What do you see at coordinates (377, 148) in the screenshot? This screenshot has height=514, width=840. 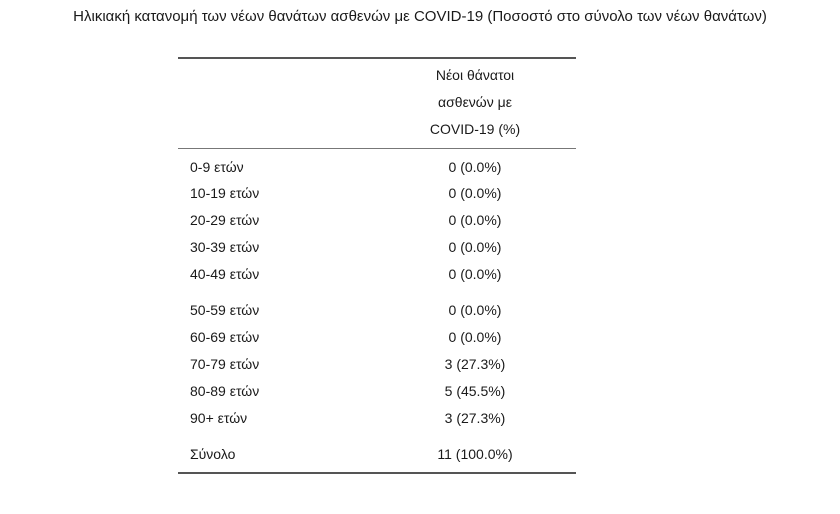 I see `header-rule` at bounding box center [377, 148].